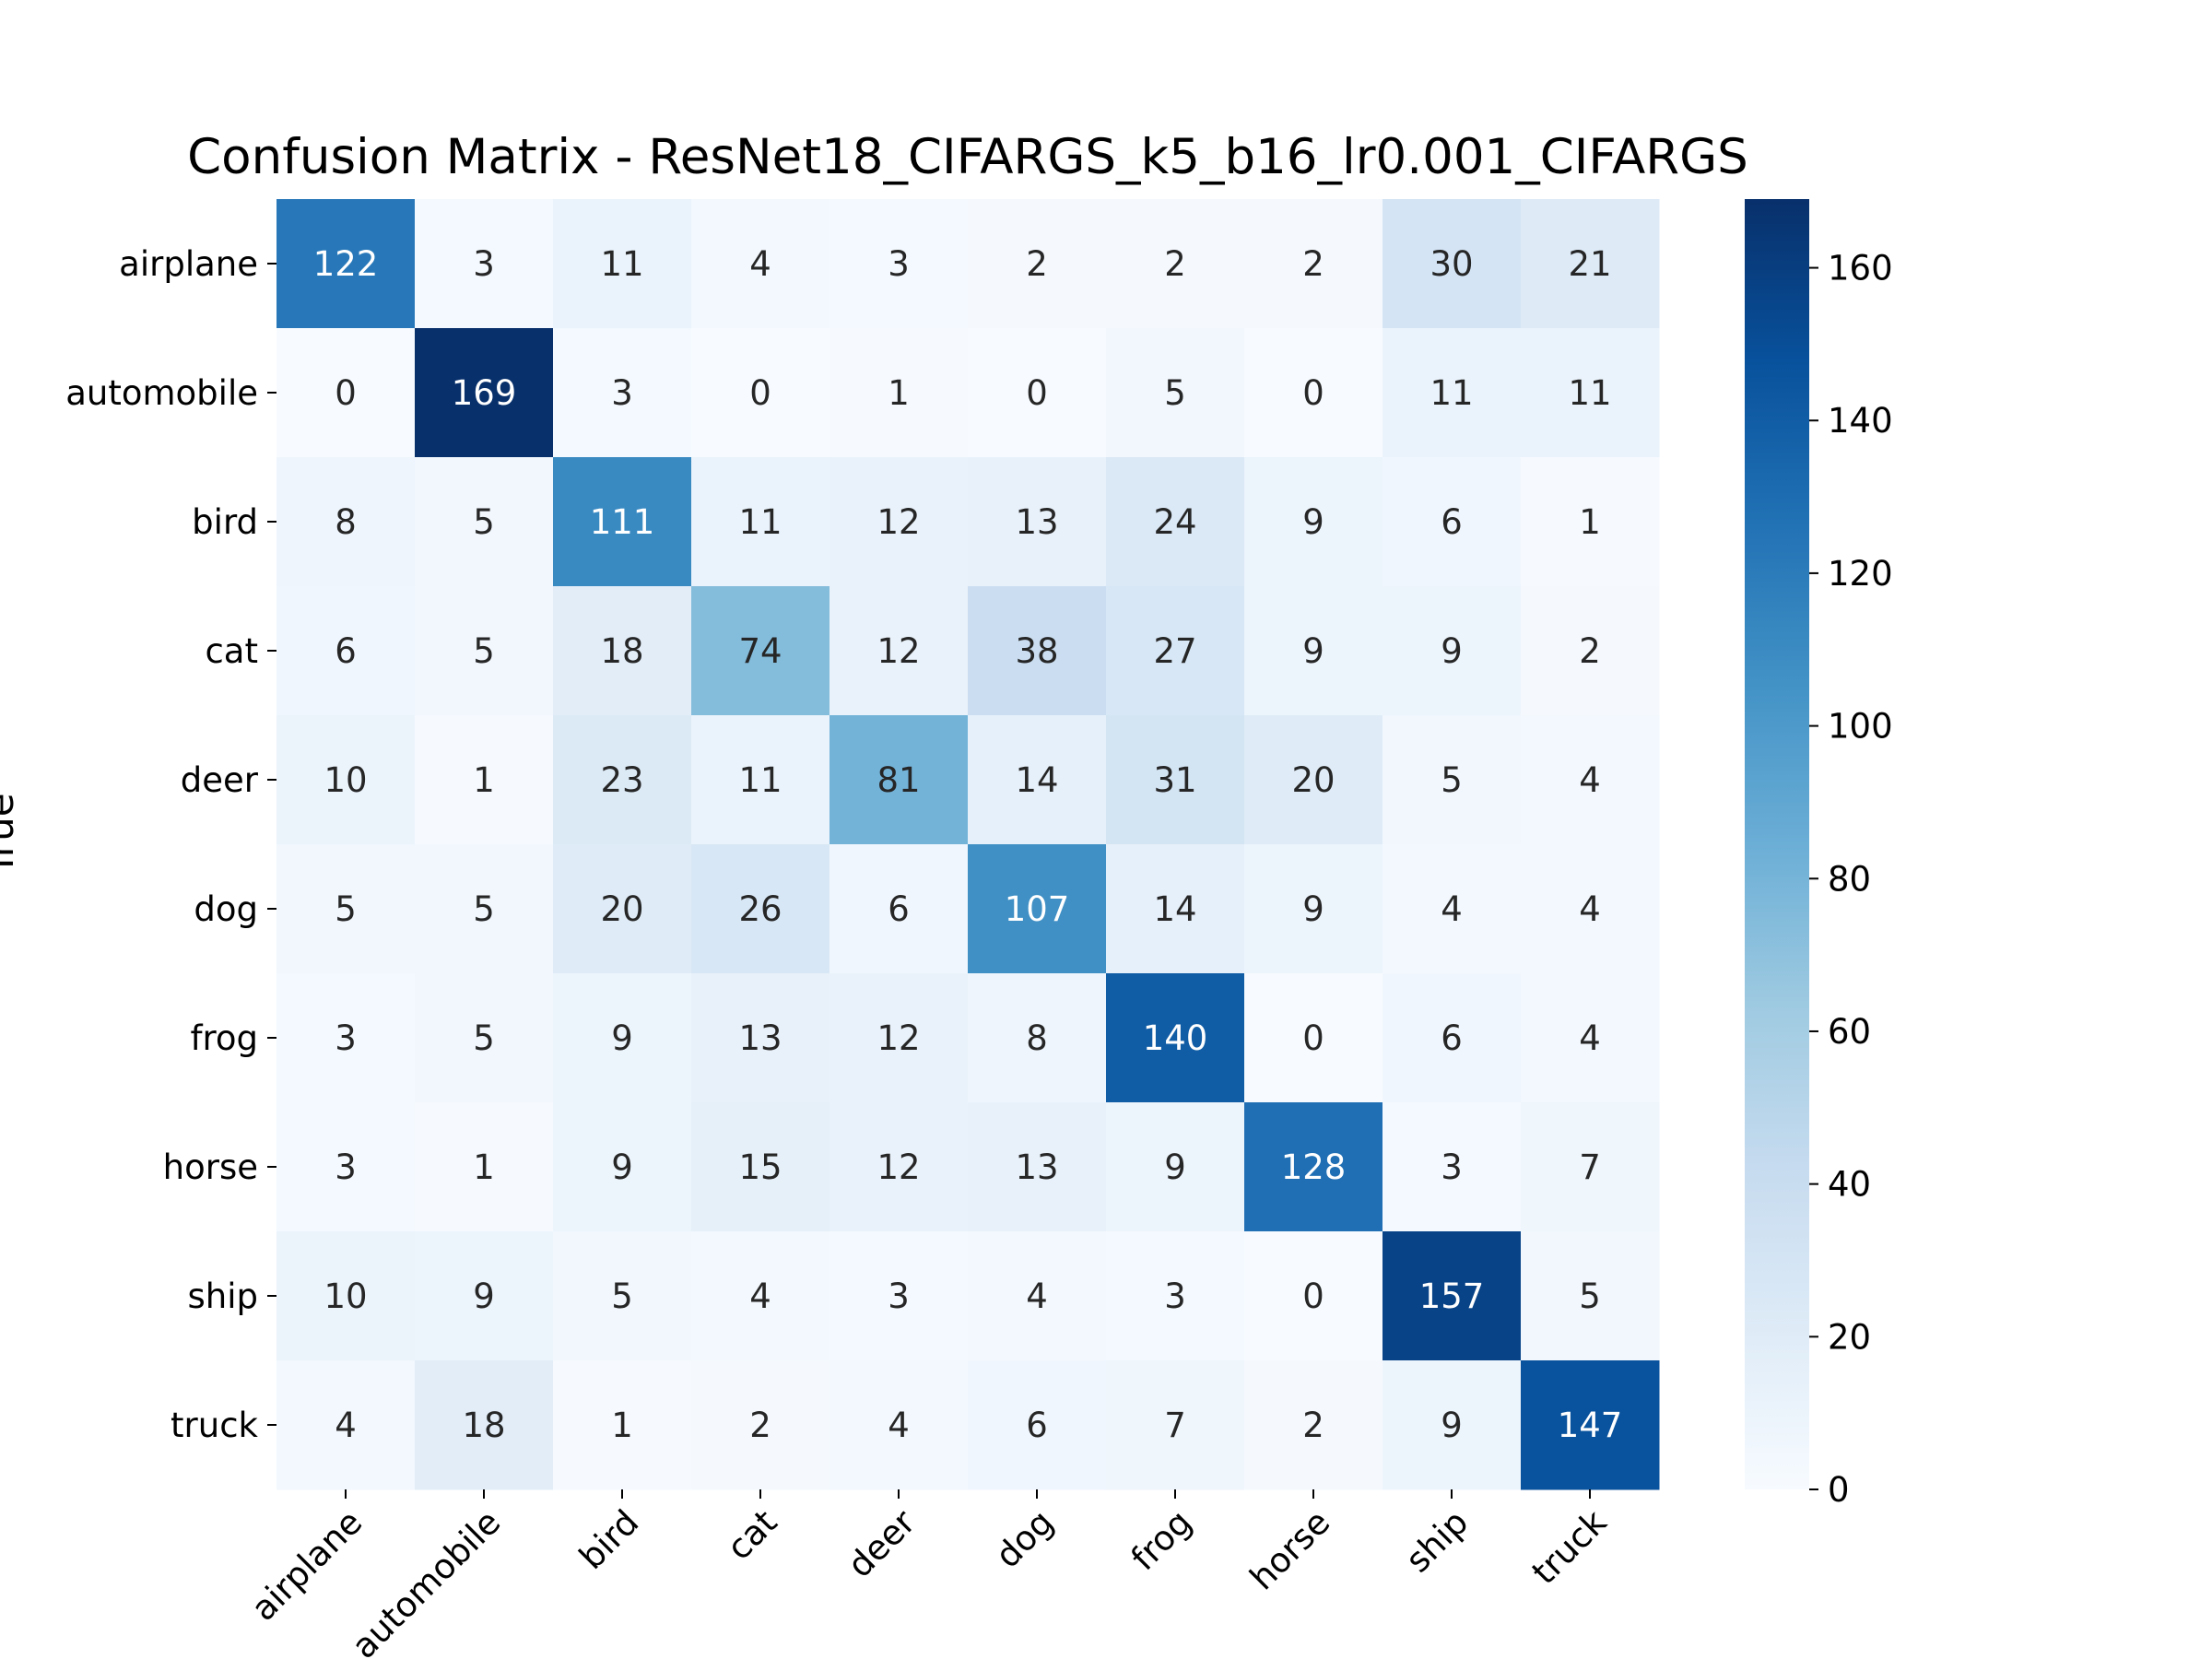 The height and width of the screenshot is (1659, 2212). What do you see at coordinates (1289, 1549) in the screenshot?
I see `column-tick-label: horse` at bounding box center [1289, 1549].